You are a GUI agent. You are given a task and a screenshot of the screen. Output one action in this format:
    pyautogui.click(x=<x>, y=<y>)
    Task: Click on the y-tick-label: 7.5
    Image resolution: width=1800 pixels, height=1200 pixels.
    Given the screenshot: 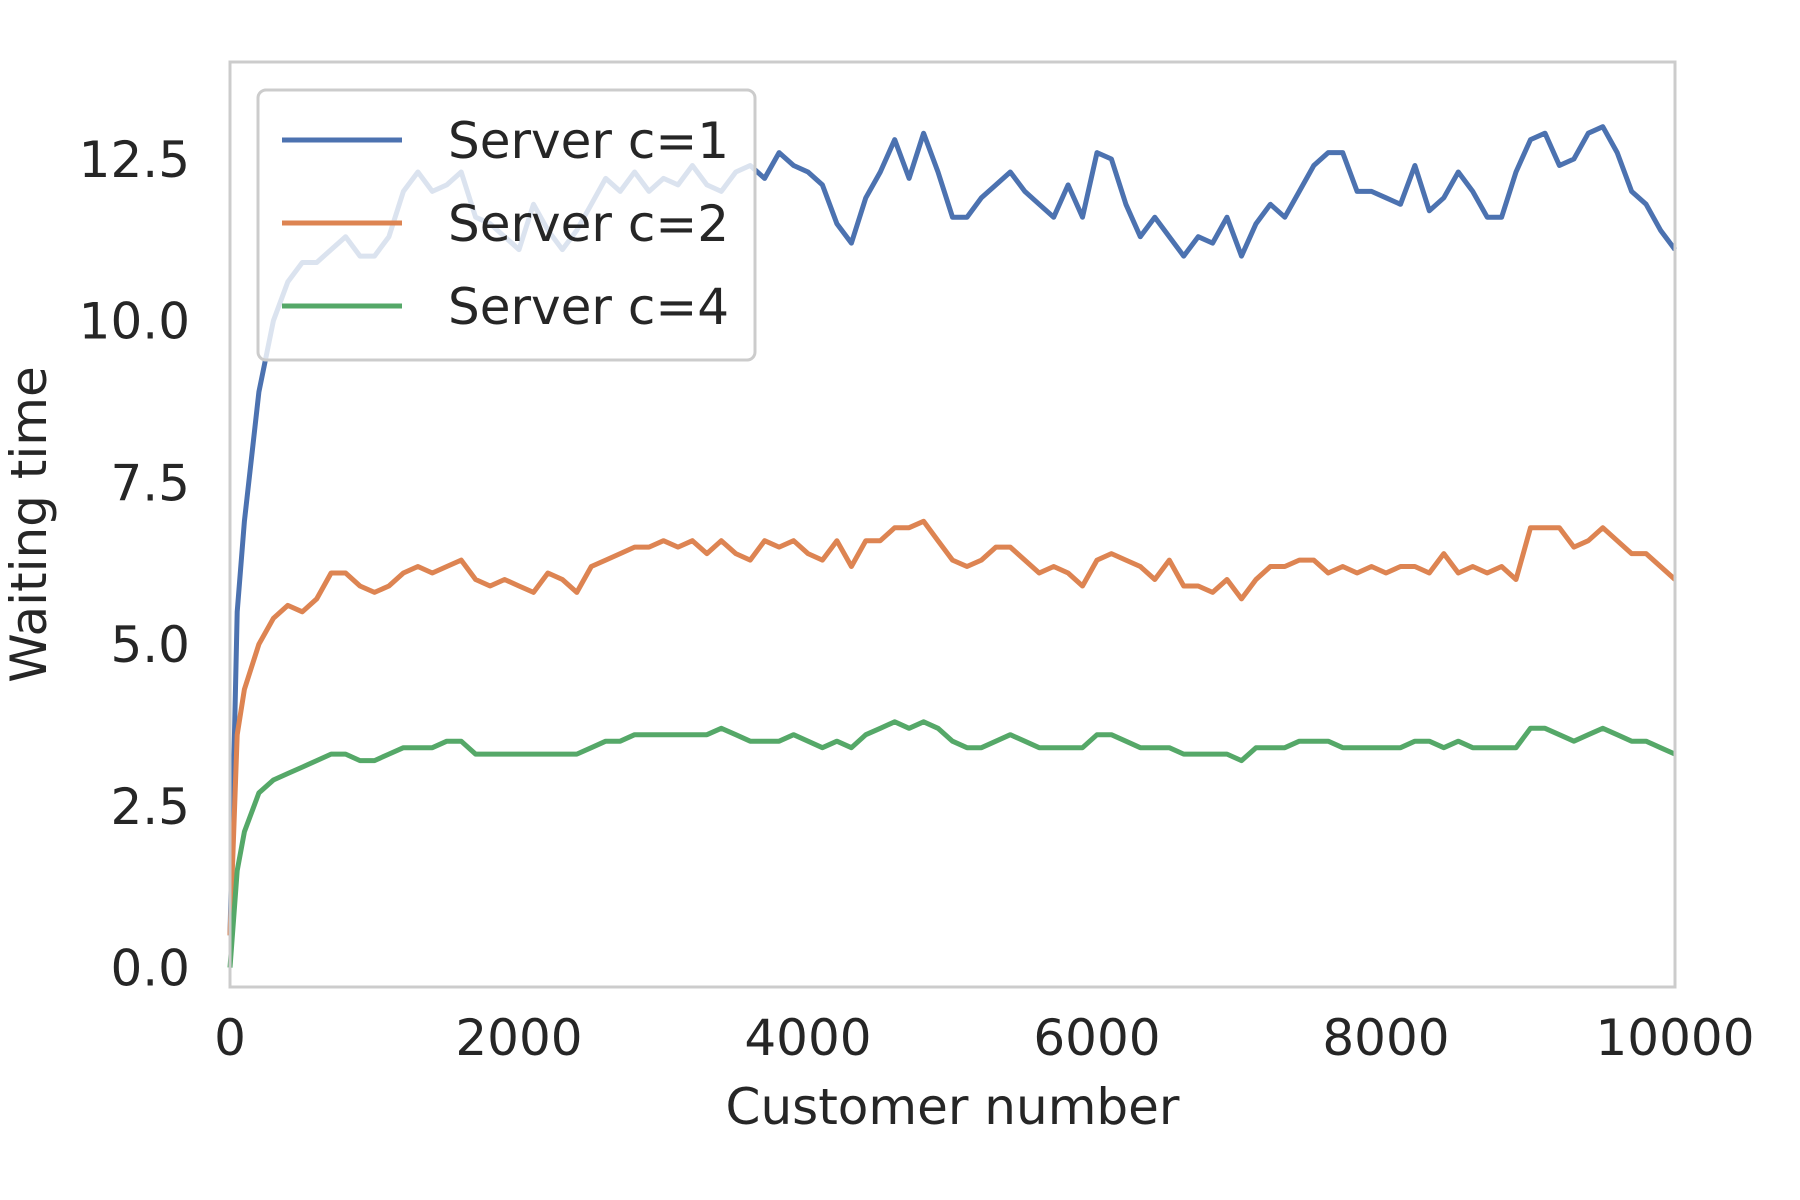 What is the action you would take?
    pyautogui.click(x=150, y=483)
    